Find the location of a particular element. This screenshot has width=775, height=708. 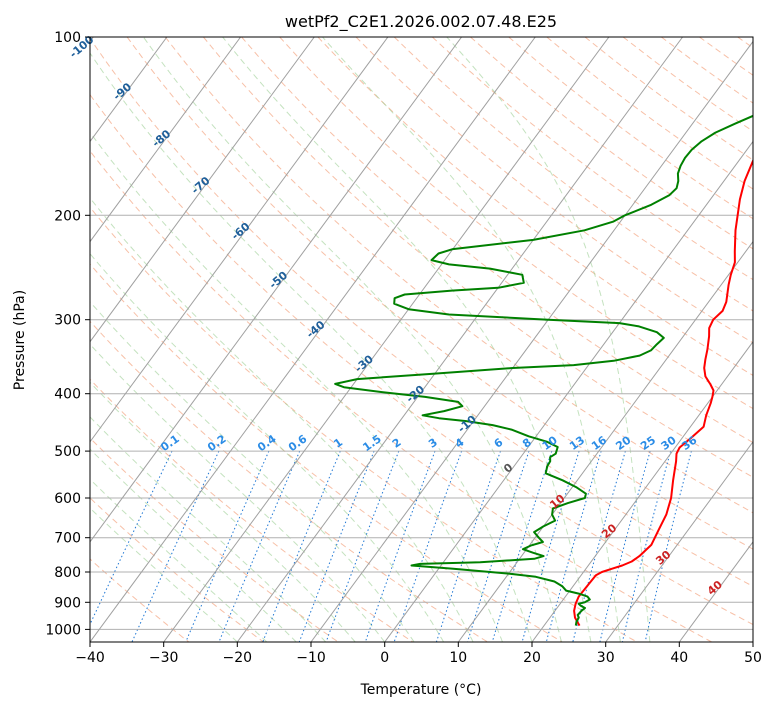

chart-title: wetPf2_C2E1.2026.002.07.48.E25 is located at coordinates (421, 22).